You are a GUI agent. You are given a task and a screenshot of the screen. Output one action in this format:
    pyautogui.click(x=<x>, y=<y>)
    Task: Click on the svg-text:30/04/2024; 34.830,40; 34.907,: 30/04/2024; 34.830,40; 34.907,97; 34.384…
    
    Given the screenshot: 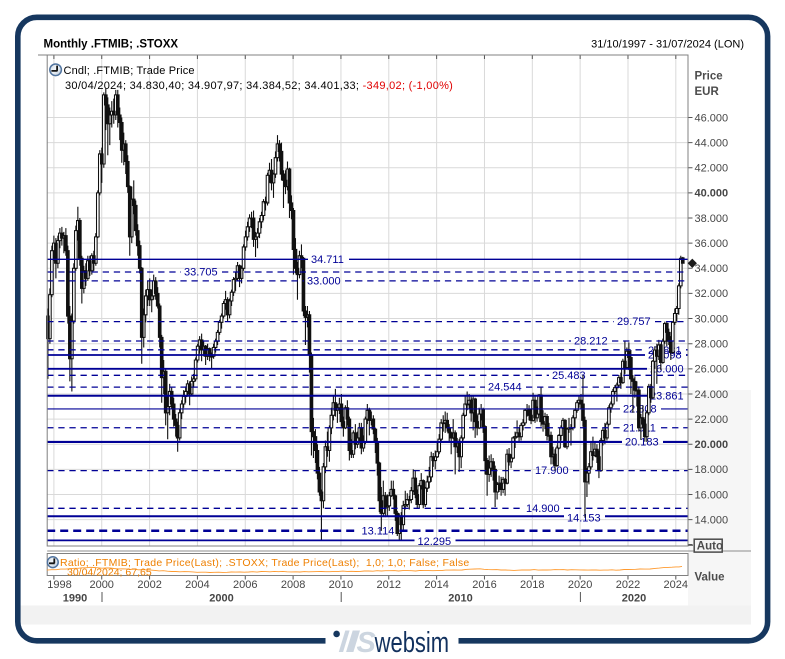 What is the action you would take?
    pyautogui.click(x=259, y=86)
    